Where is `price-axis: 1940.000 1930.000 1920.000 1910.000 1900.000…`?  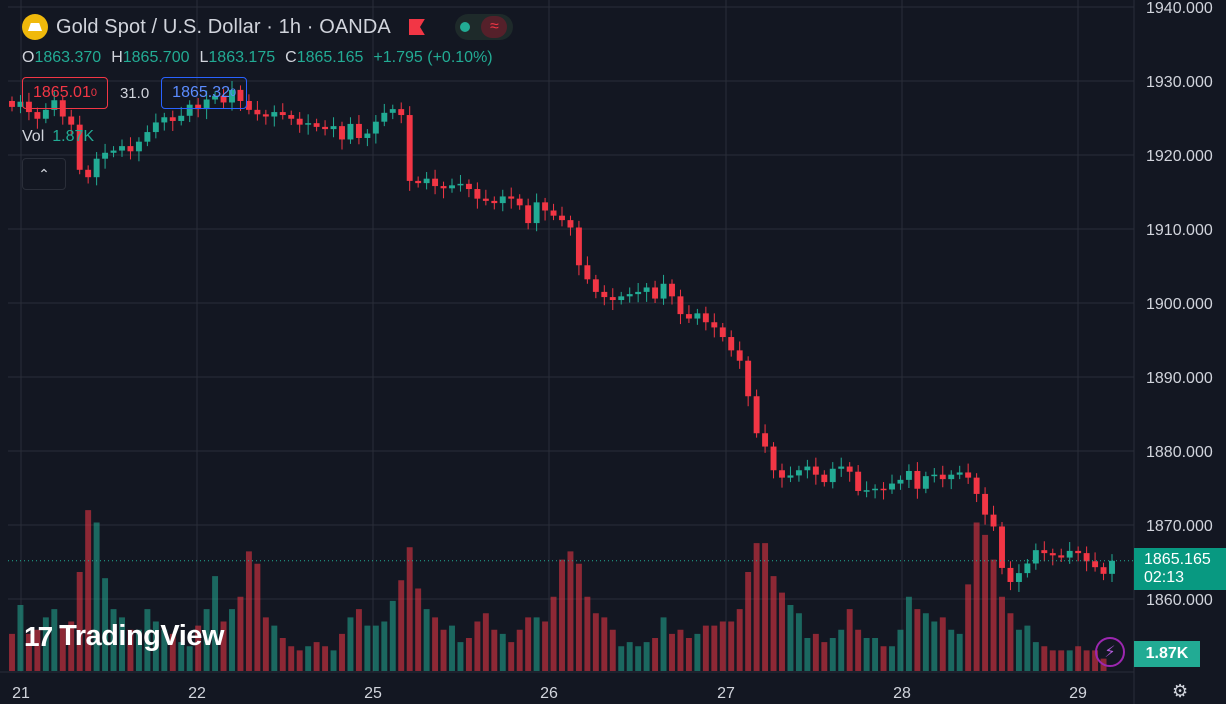
price-axis: 1940.000 1930.000 1920.000 1910.000 1900.000… is located at coordinates (1179, 304).